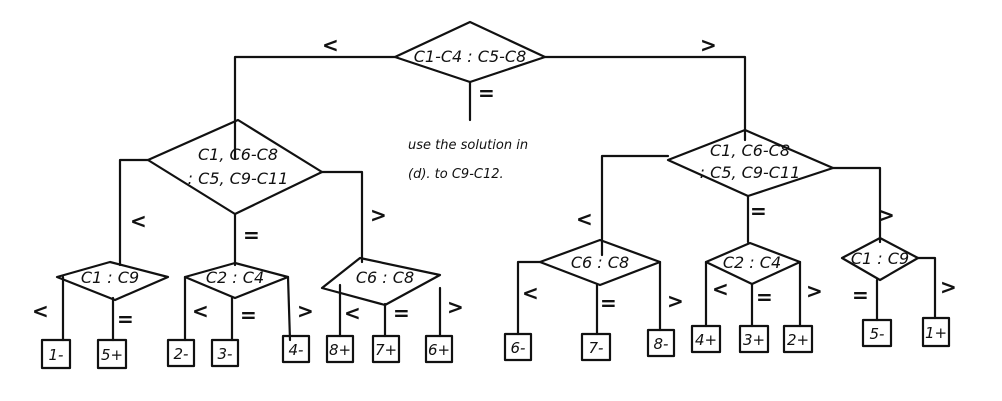 This screenshot has width=1002, height=401. I want to click on right-greater-symbol: >, so click(886, 215).